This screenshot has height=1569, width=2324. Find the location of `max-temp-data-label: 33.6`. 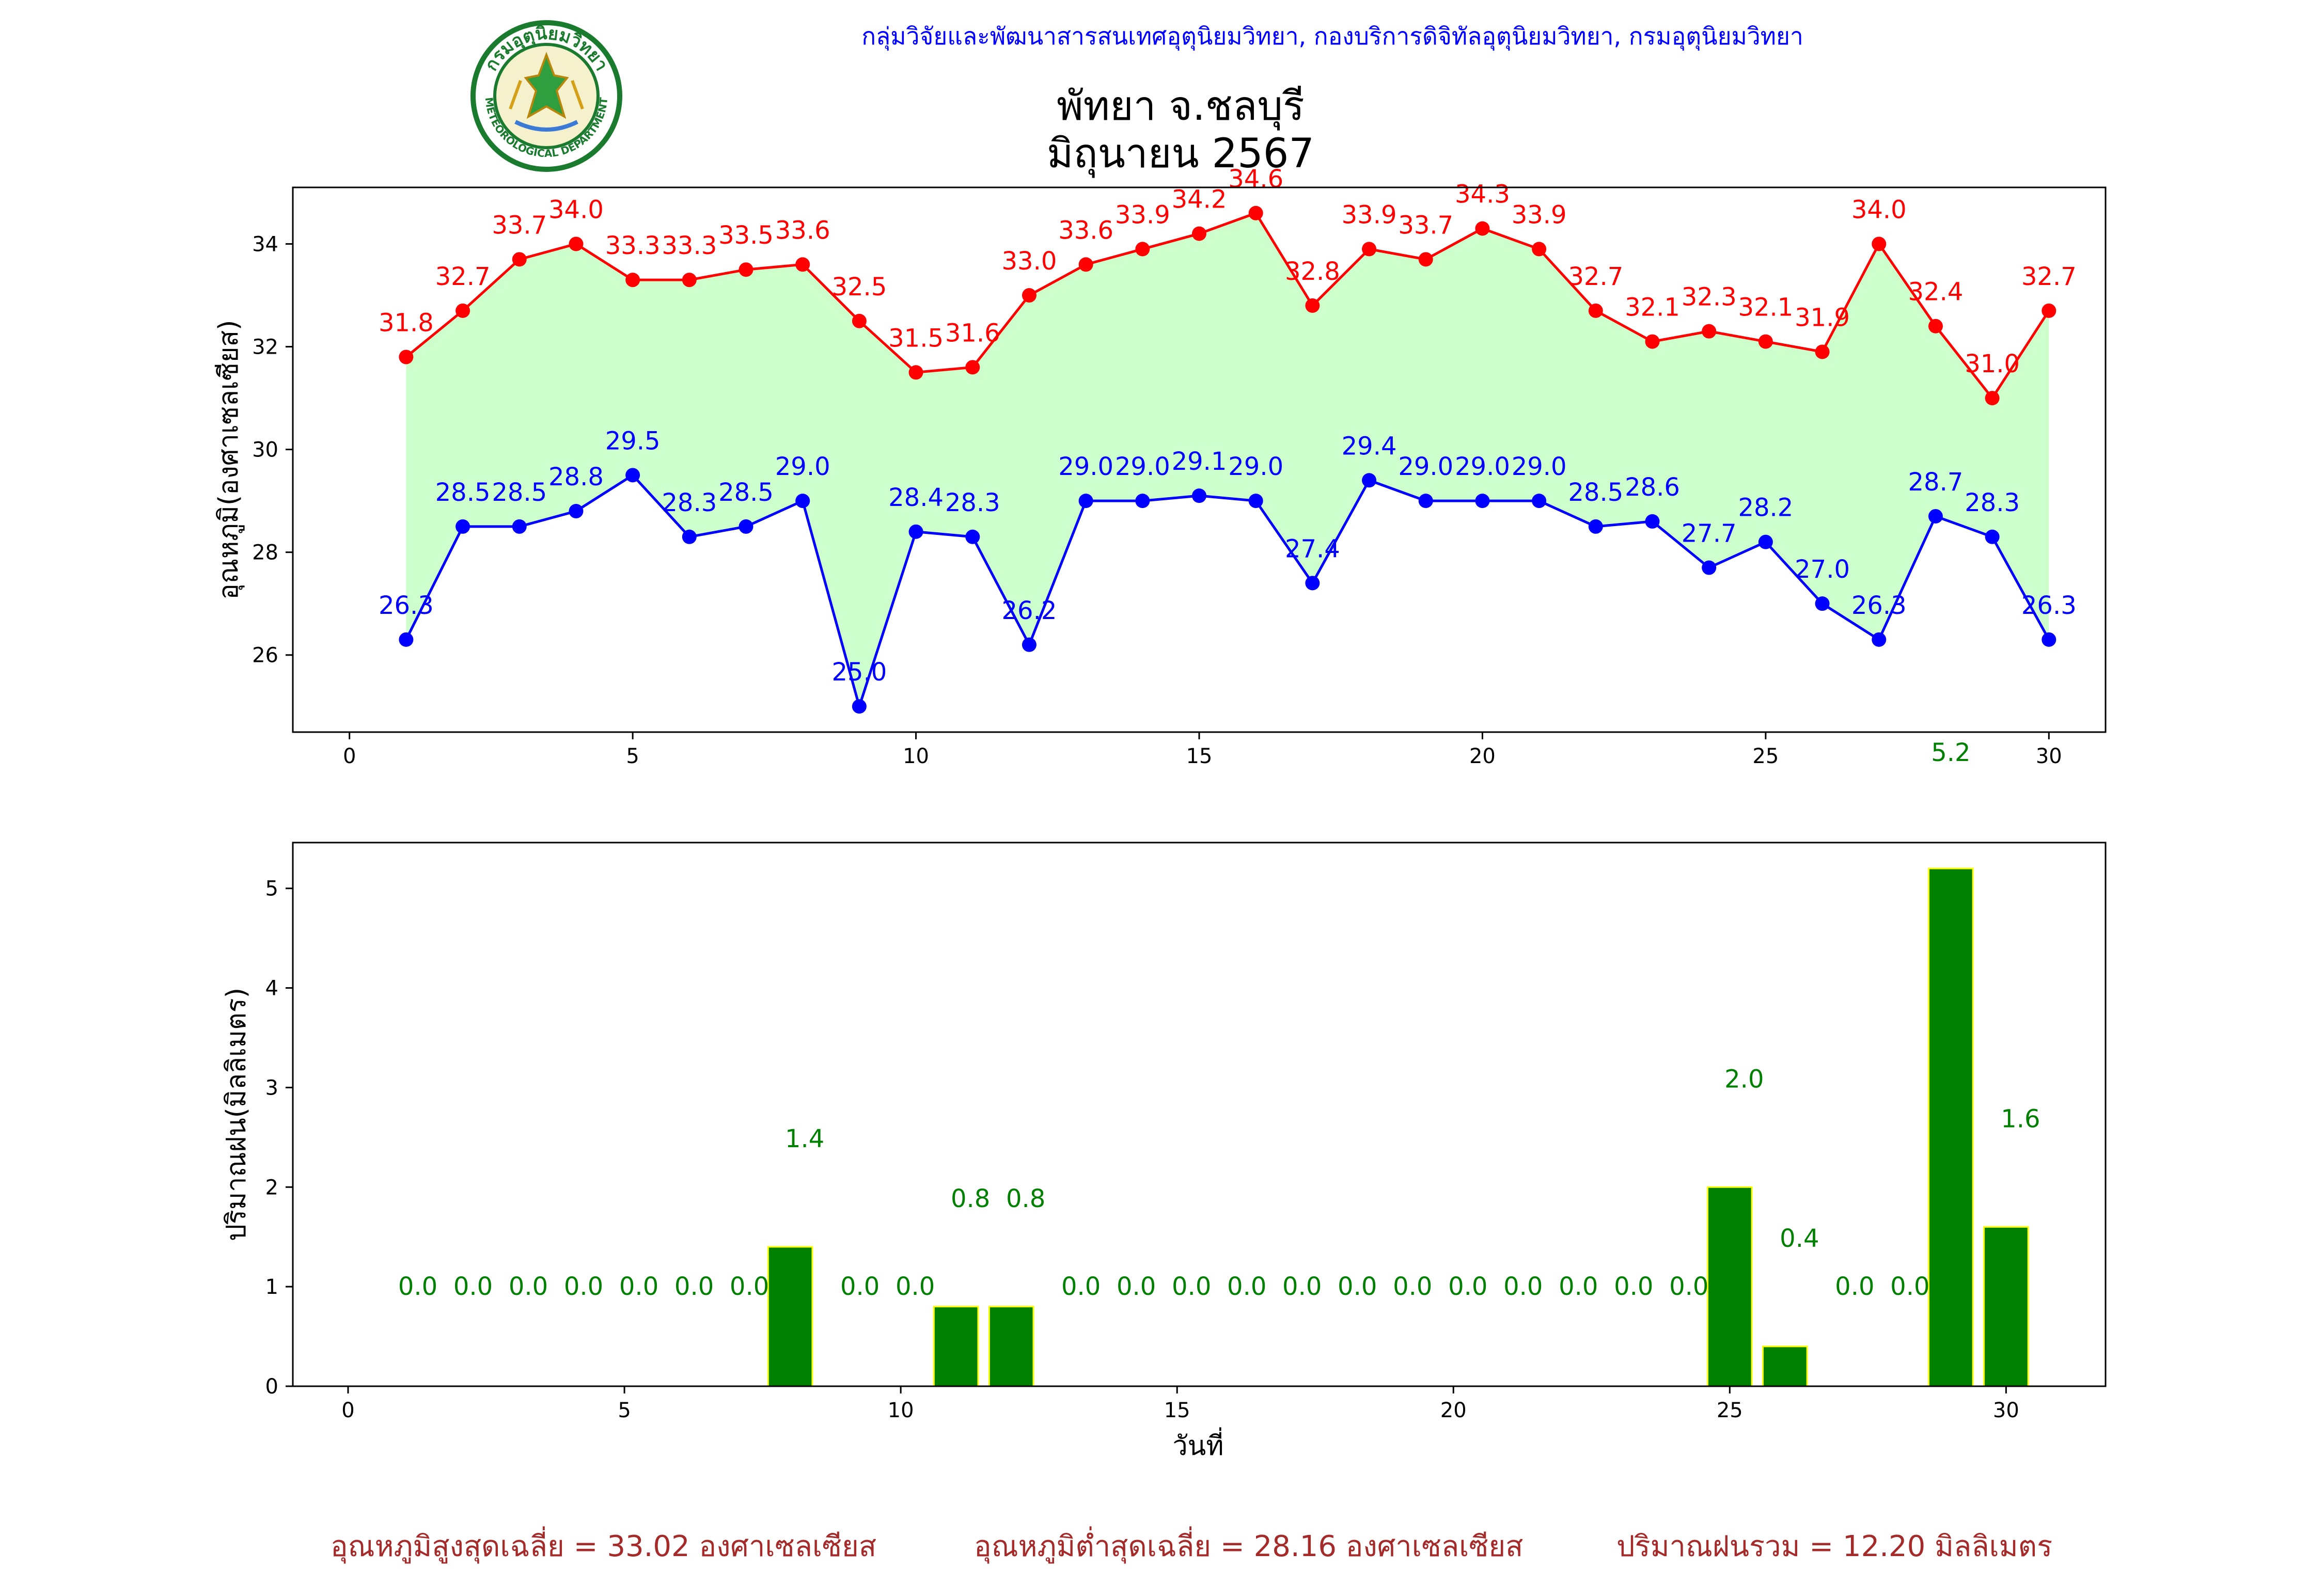

max-temp-data-label: 33.6 is located at coordinates (1085, 230).